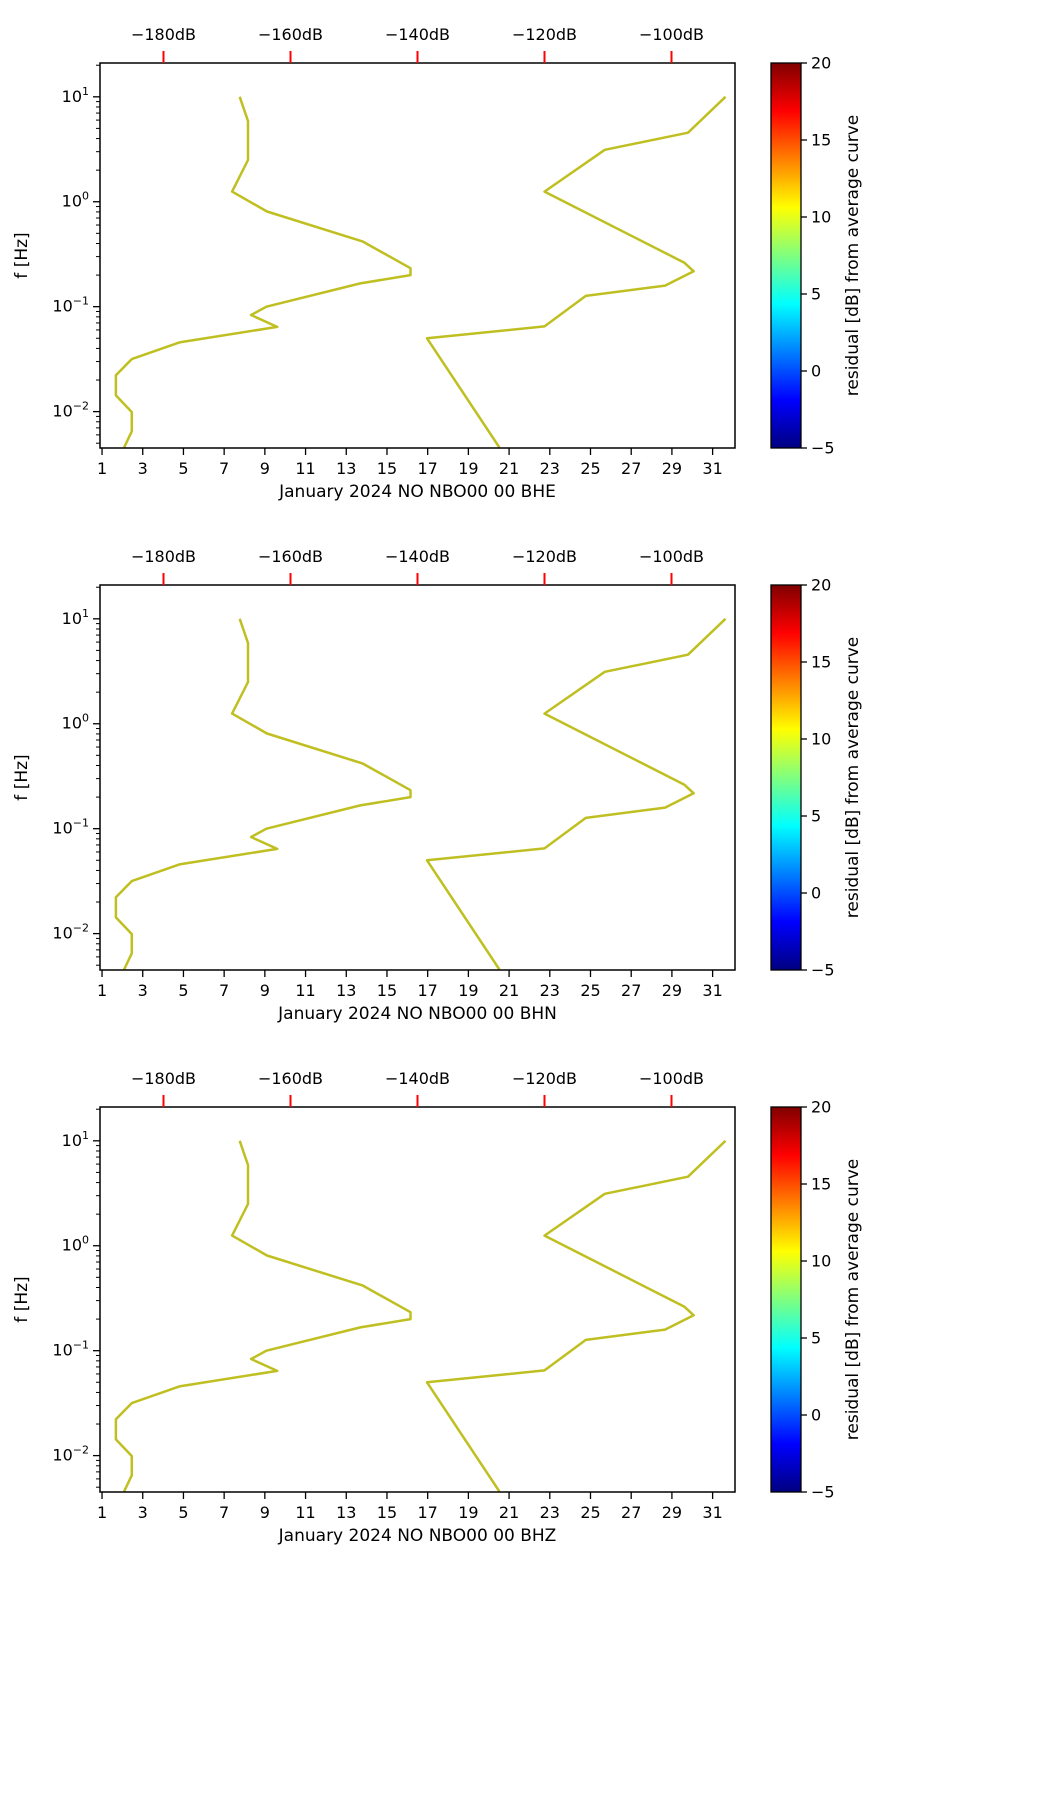  I want to click on db-tick-label: −100dB, so click(671, 34).